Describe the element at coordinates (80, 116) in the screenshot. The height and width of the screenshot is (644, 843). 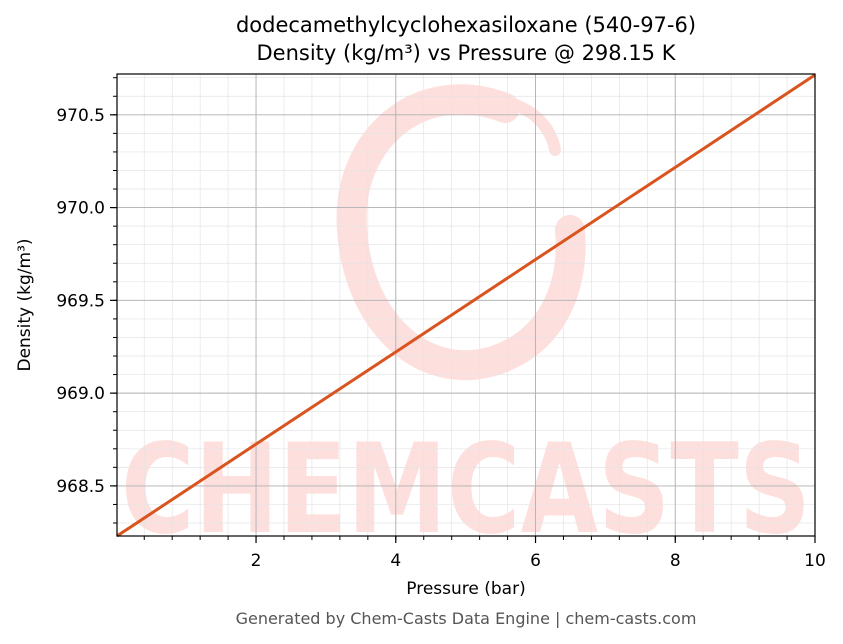
I see `y-tick-label: 970.5` at that location.